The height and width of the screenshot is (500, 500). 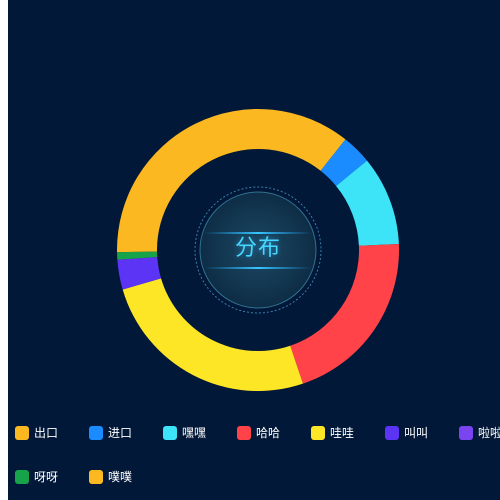 I want to click on legend-label: 进口, so click(x=120, y=433).